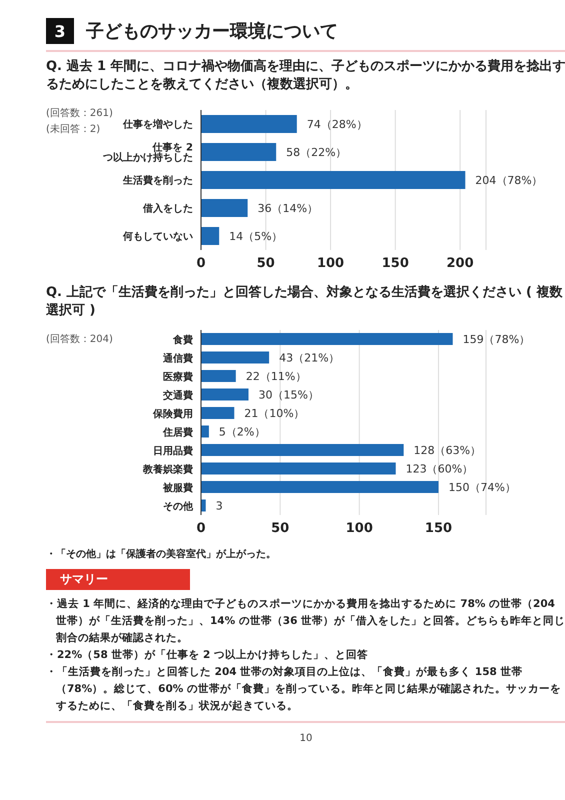 This screenshot has height=800, width=565. I want to click on chart-title: Q. 上記で「生活費を削った」と回答した場合、対象となる生活費を選択ください ( 複数選択可 ), so click(305, 302).